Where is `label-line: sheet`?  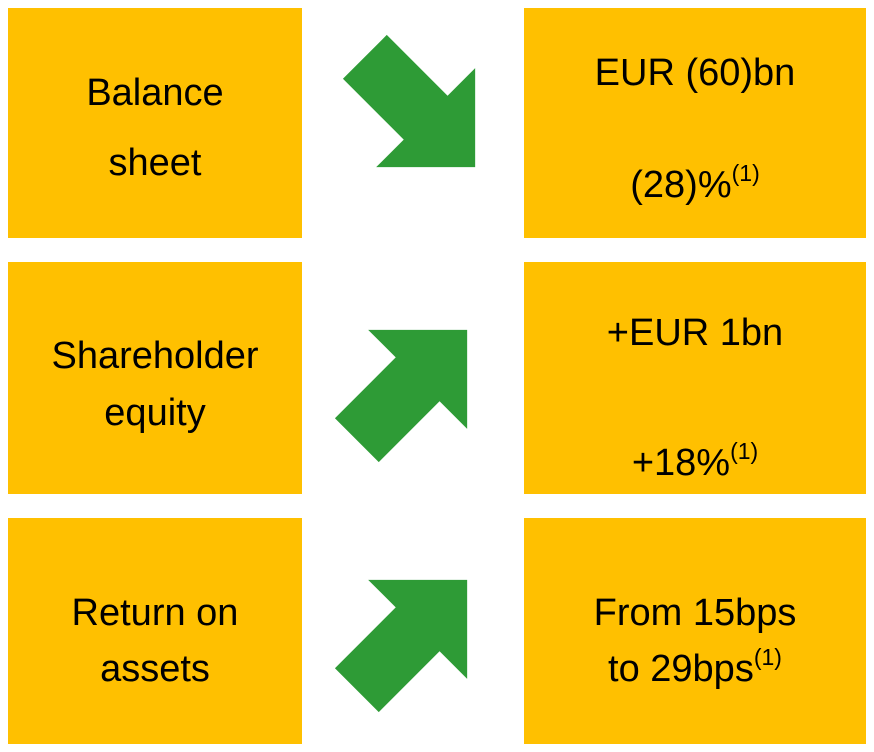
label-line: sheet is located at coordinates (155, 163).